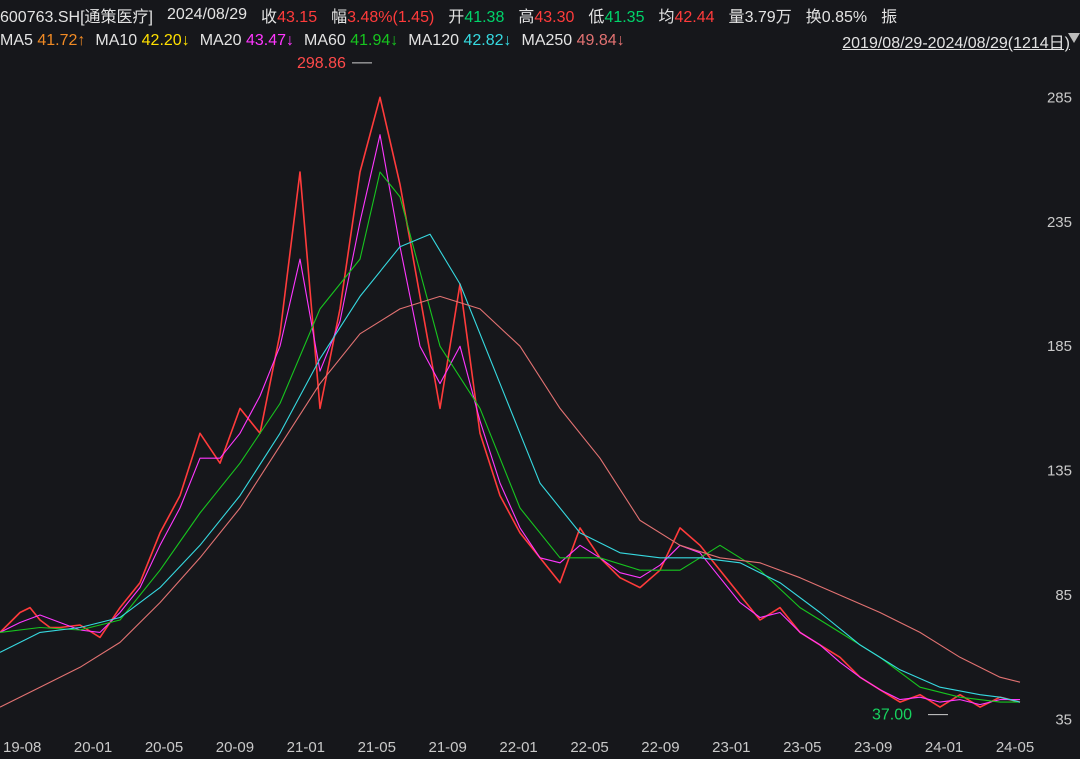  Describe the element at coordinates (16, 40) in the screenshot. I see `ma5-name: MA5` at that location.